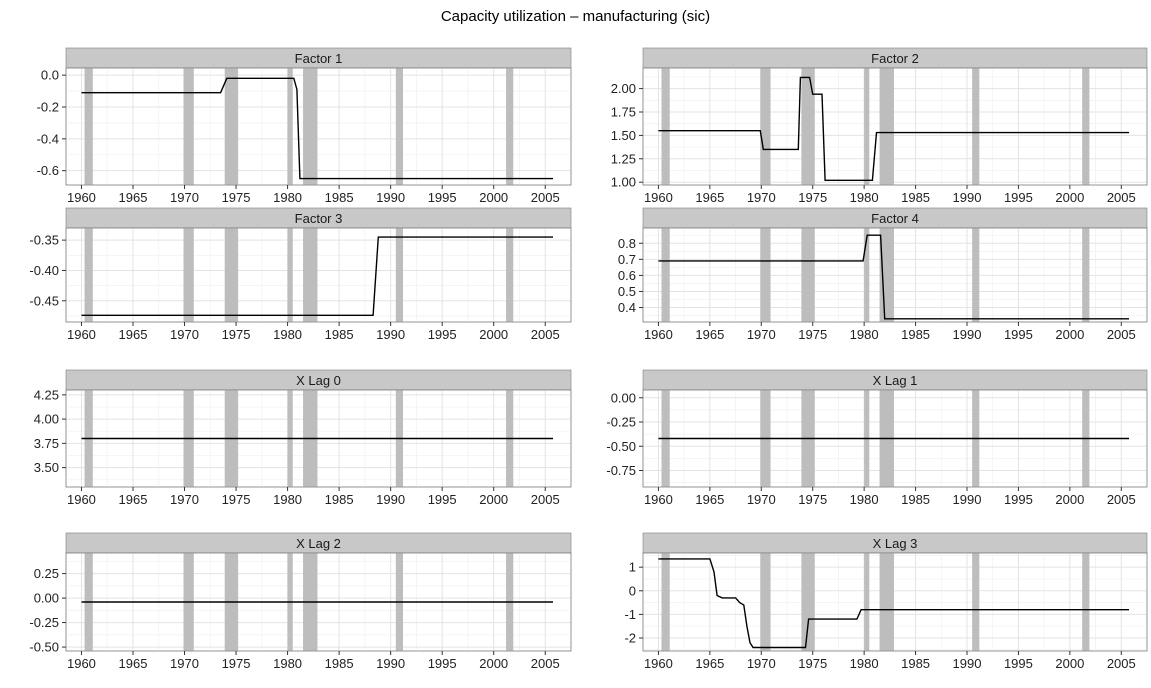 This screenshot has width=1151, height=688. I want to click on y-tick-label: 0.25, so click(46, 573).